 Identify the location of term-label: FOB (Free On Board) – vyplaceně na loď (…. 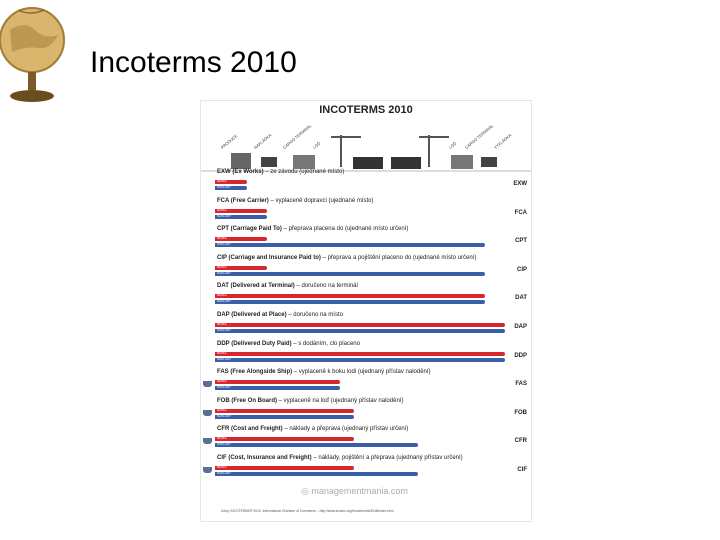
(310, 400).